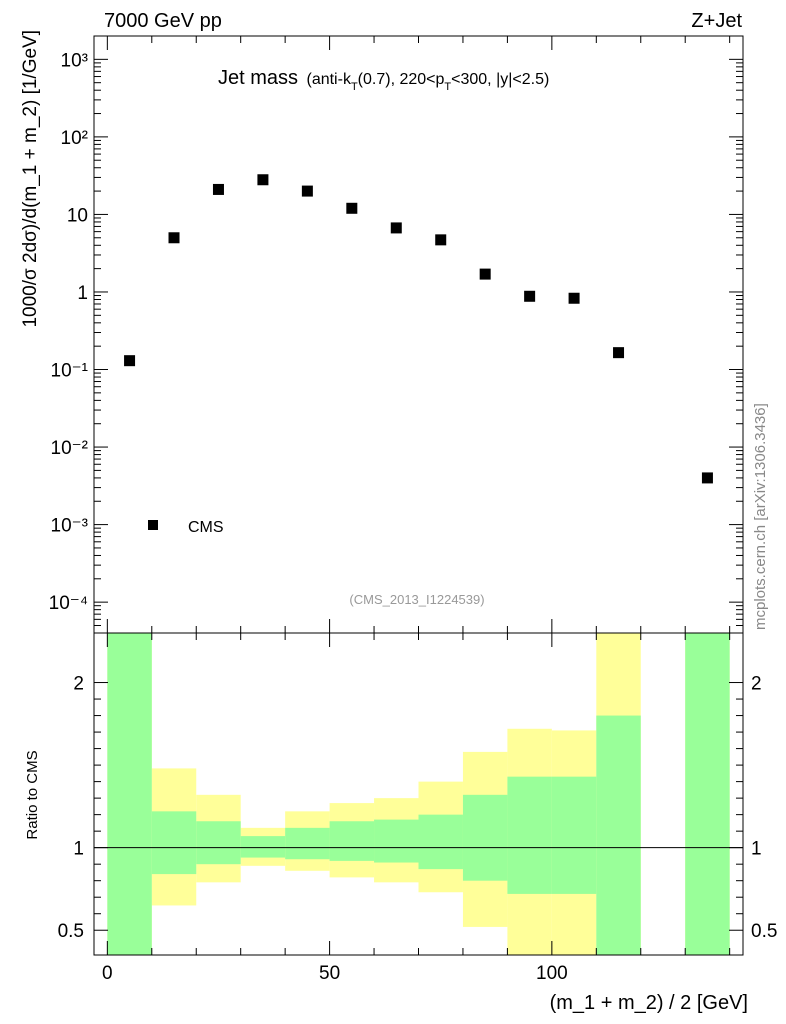 The image size is (786, 1024). I want to click on lower-y-tick-label-right: 2, so click(756, 684).